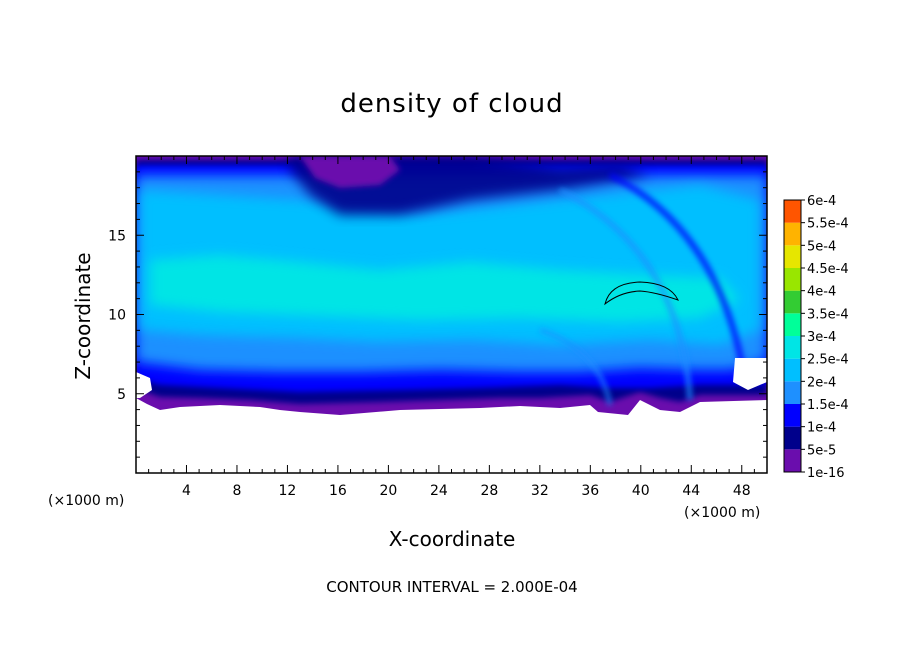  I want to click on colorbar-label: 4e-4, so click(821, 292).